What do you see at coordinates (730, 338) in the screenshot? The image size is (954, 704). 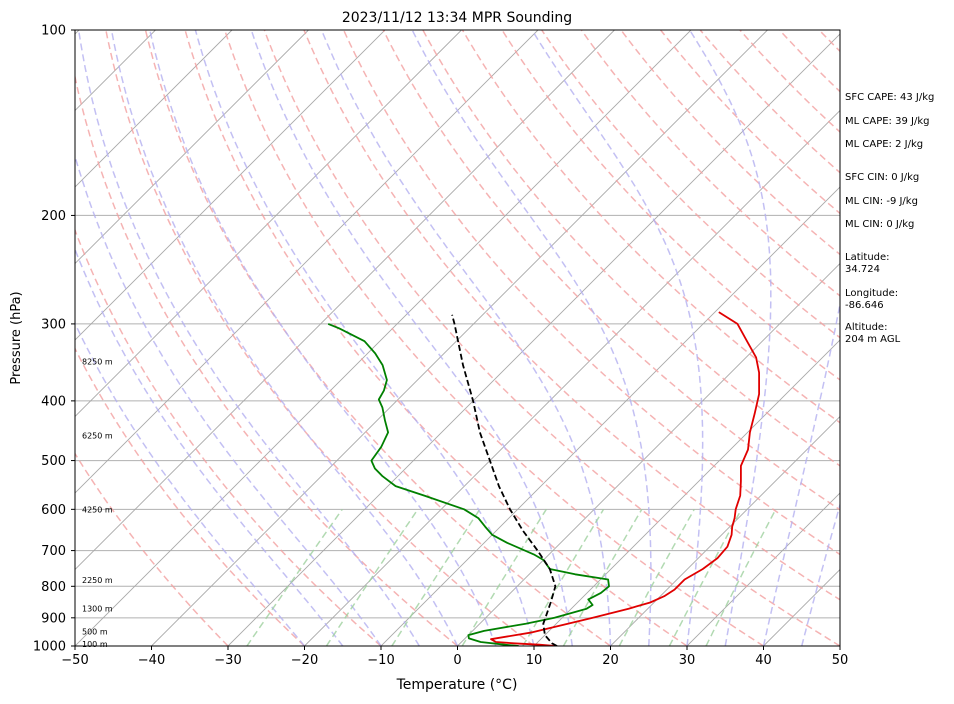 I see `moist-adiabat` at bounding box center [730, 338].